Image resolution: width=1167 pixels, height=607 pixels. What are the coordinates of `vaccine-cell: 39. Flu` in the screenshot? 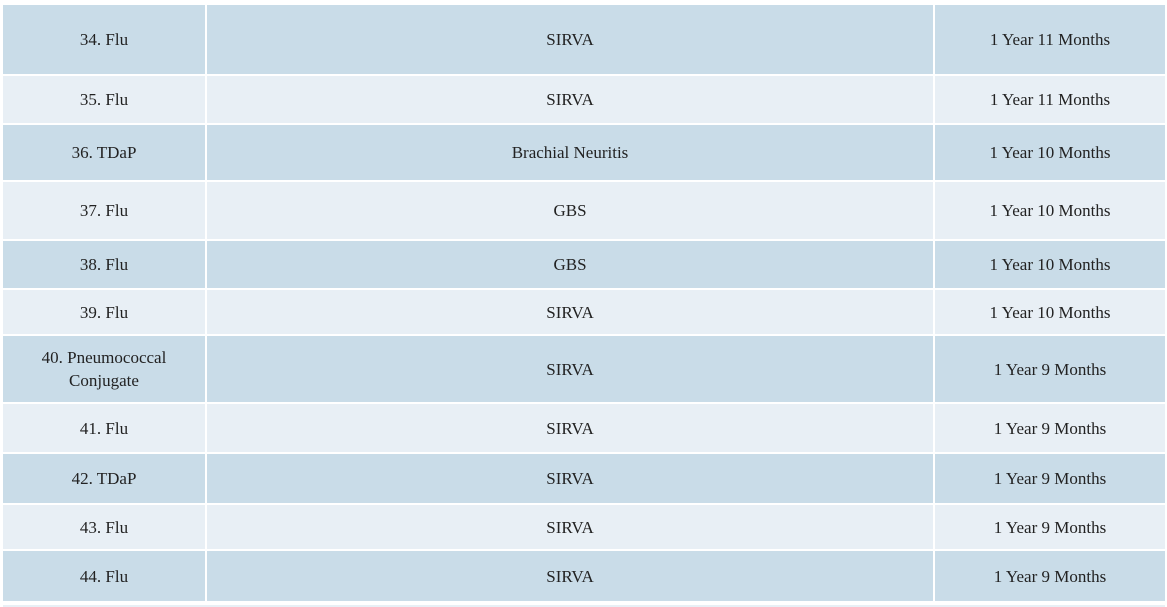 It's located at (104, 312).